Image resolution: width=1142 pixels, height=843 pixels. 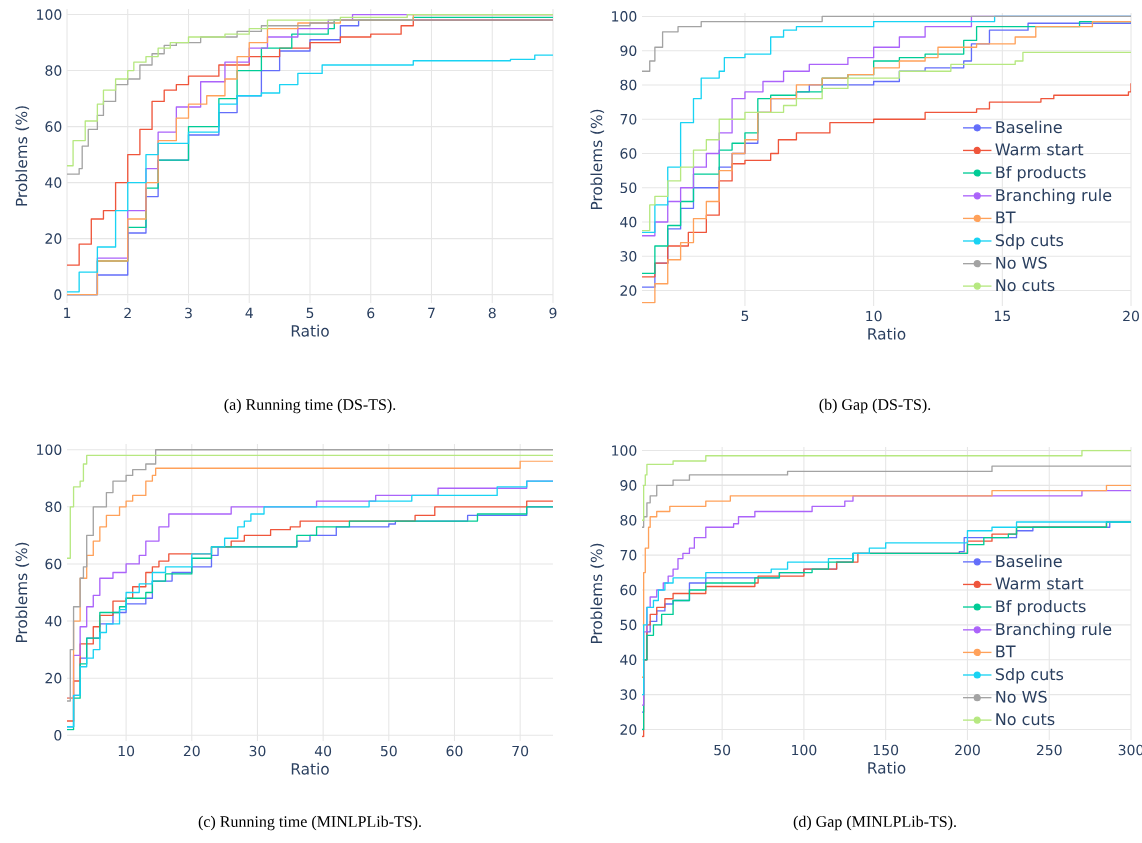 What do you see at coordinates (371, 313) in the screenshot?
I see `x-tick-label: 6` at bounding box center [371, 313].